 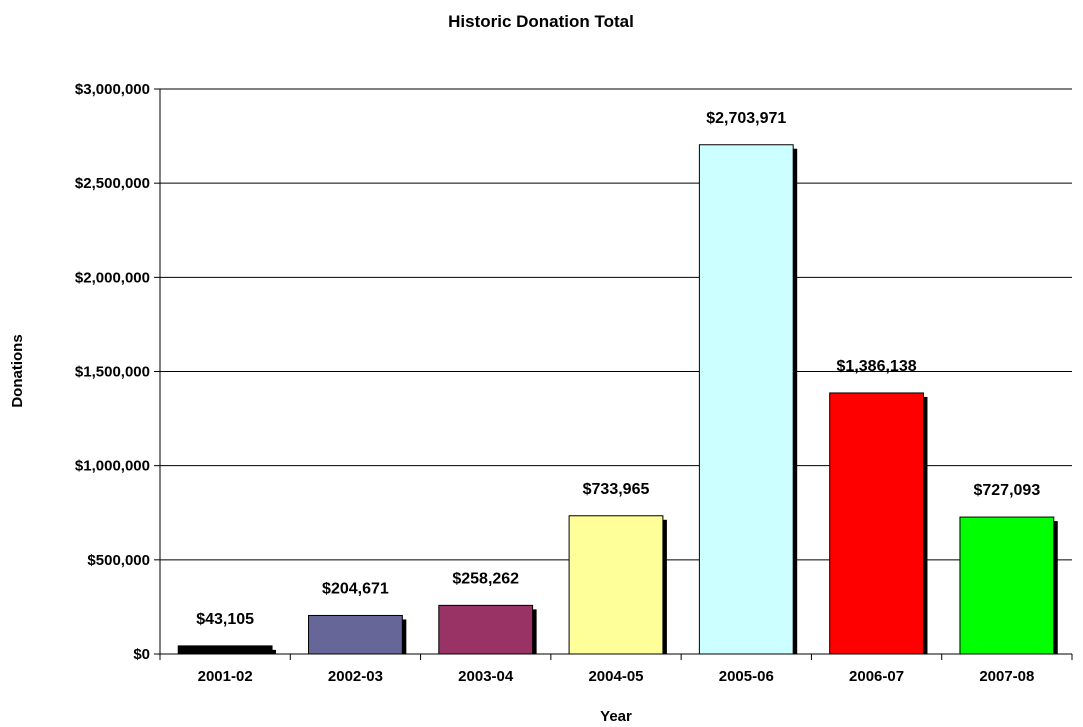 I want to click on x-tick-label: 2001-02, so click(x=225, y=676).